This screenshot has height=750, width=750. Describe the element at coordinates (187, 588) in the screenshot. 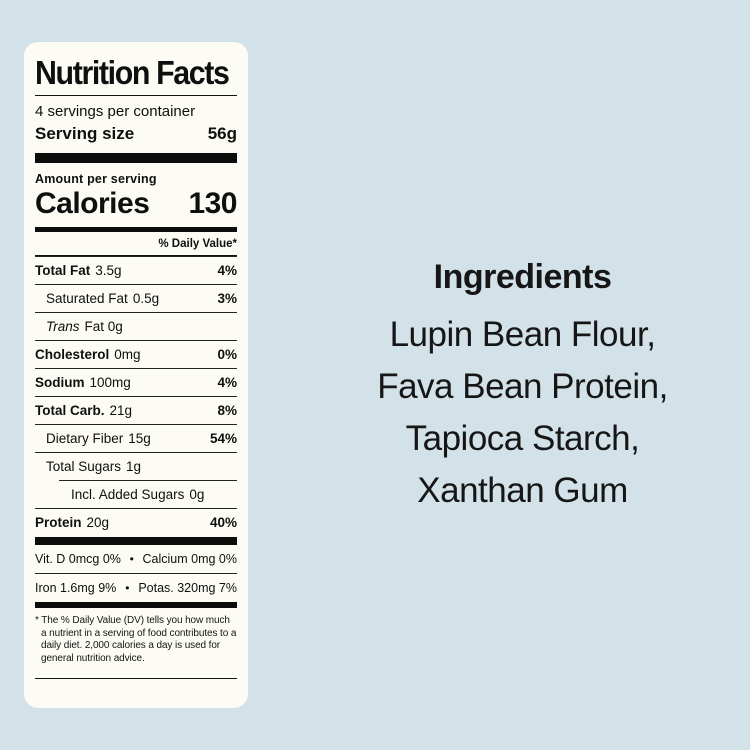

I see `micronutrient-right: Potas. 320mg 7%` at that location.